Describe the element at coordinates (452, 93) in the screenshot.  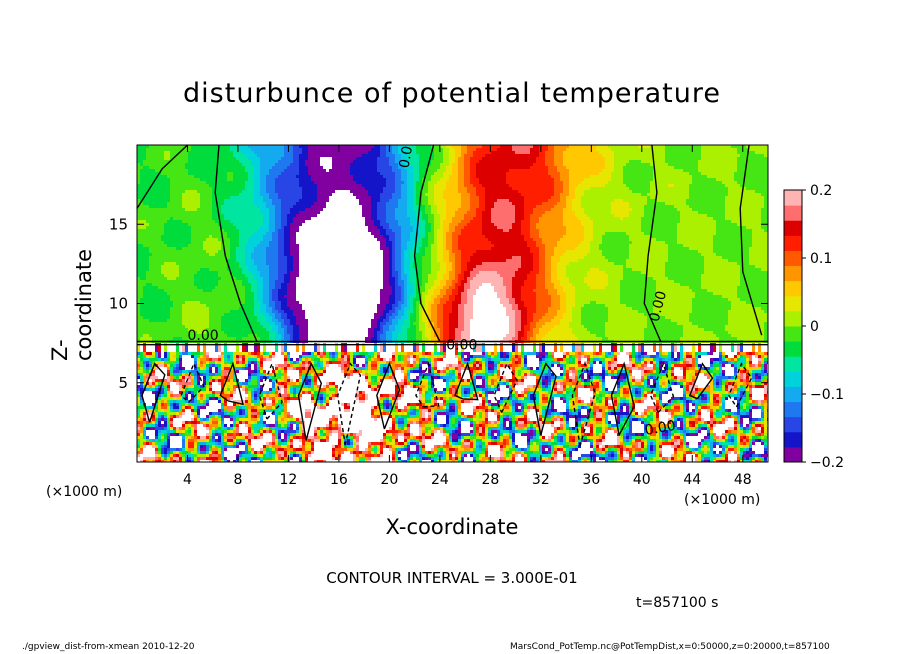
I see `chart-title: disturbunce of potential temperature` at that location.